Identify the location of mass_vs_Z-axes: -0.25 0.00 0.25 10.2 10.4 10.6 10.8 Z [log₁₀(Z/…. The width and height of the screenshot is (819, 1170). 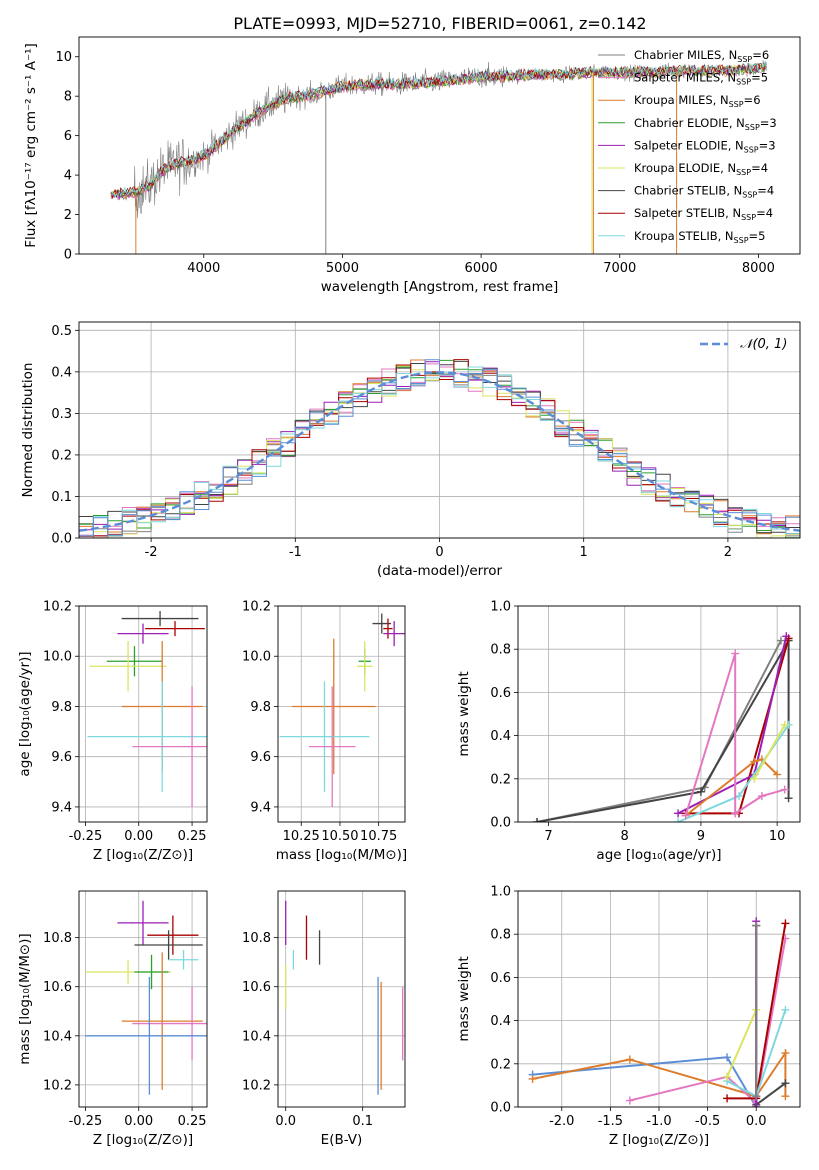
(112, 1019).